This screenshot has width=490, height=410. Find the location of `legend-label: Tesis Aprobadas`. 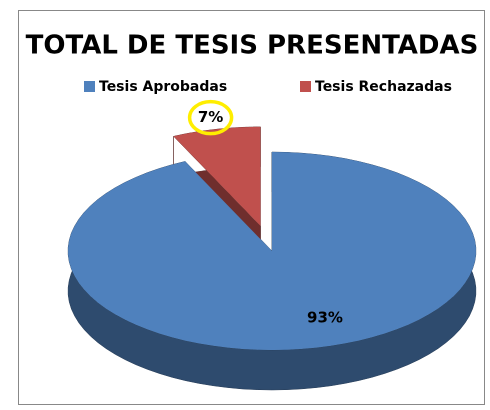

legend-label: Tesis Aprobadas is located at coordinates (163, 87).